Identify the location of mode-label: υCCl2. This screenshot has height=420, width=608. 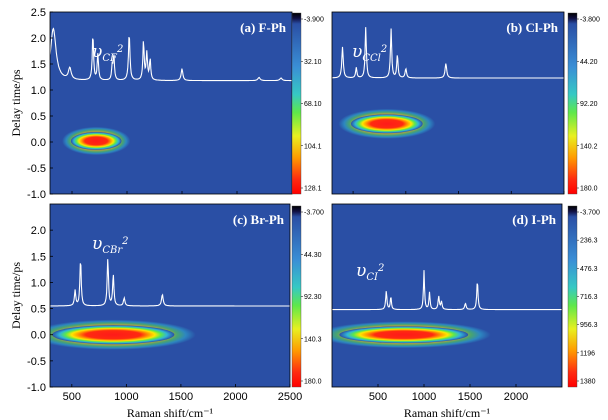
(369, 53).